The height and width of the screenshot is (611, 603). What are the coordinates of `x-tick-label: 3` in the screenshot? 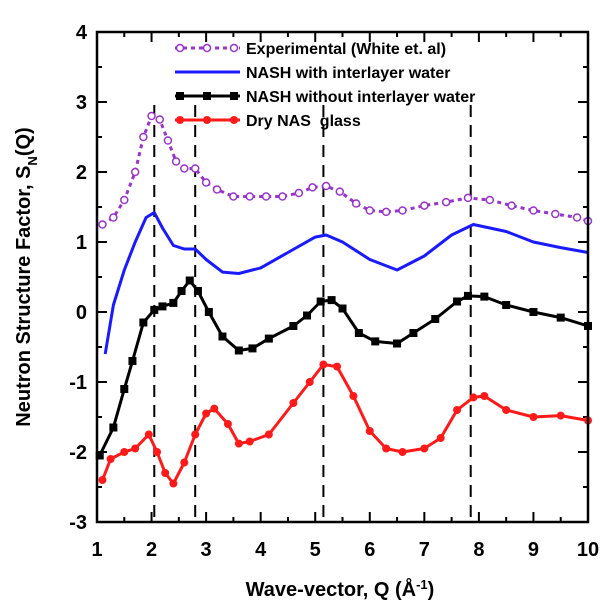 It's located at (206, 550).